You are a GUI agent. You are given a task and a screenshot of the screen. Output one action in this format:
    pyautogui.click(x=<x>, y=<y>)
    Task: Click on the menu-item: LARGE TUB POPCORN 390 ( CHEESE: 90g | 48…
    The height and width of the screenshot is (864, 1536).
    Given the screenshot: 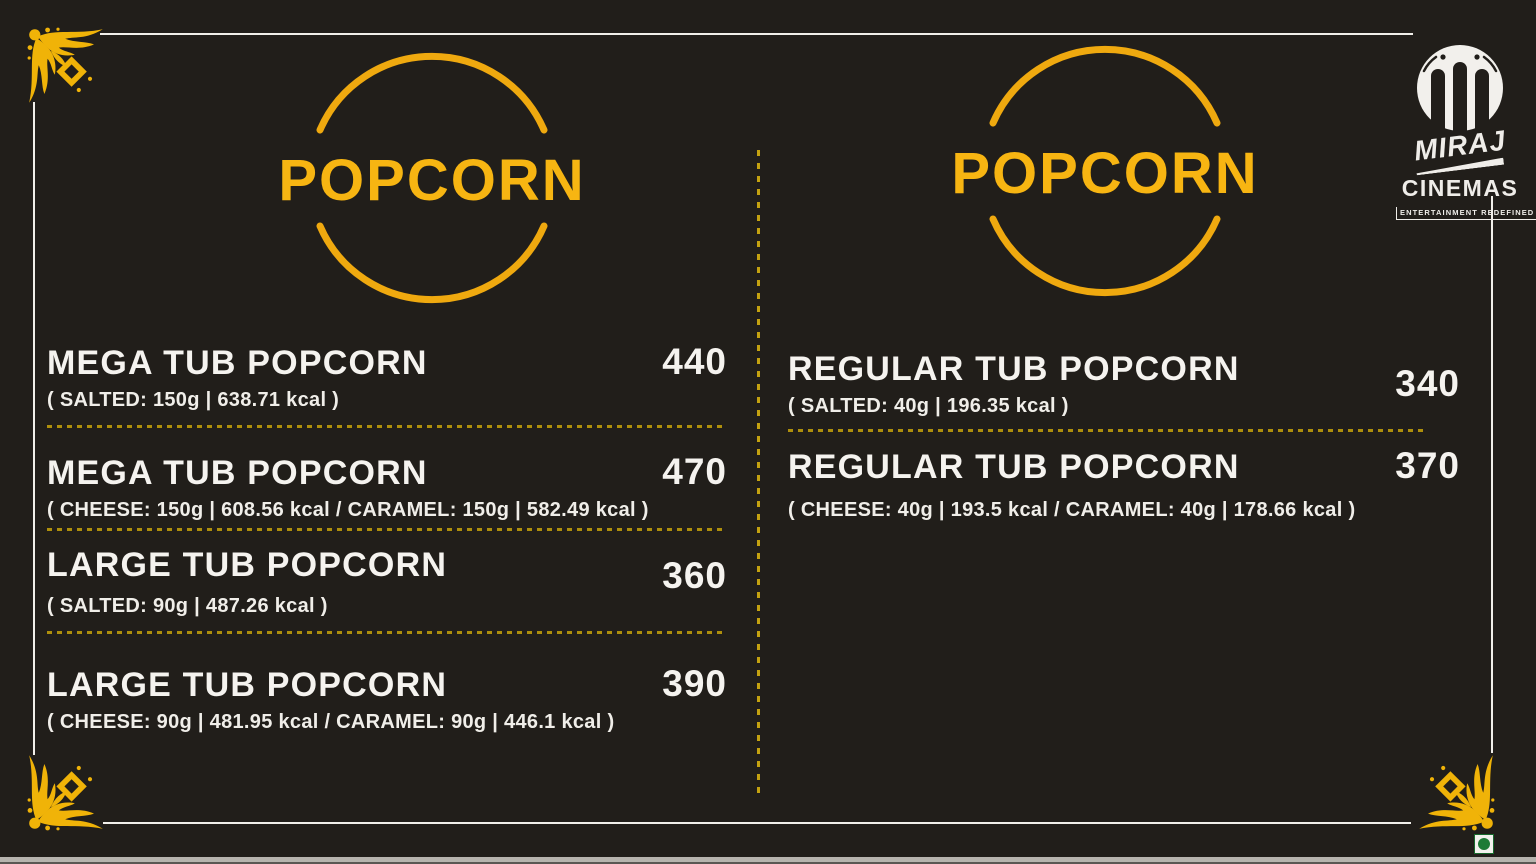 What is the action you would take?
    pyautogui.click(x=387, y=698)
    